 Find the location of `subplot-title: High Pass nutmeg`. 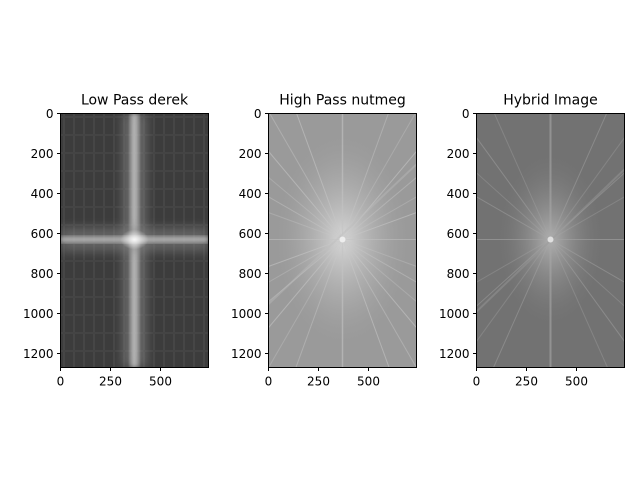

subplot-title: High Pass nutmeg is located at coordinates (342, 101).